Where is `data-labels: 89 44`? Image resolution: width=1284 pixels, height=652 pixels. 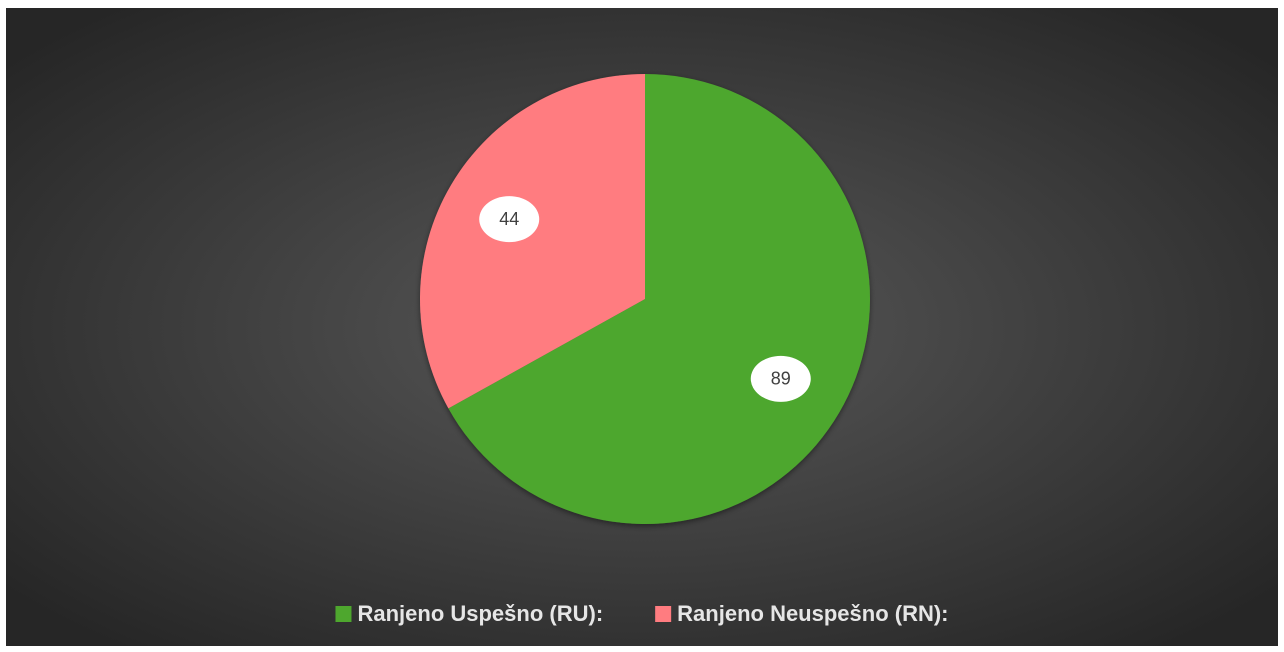
data-labels: 89 44 is located at coordinates (645, 299).